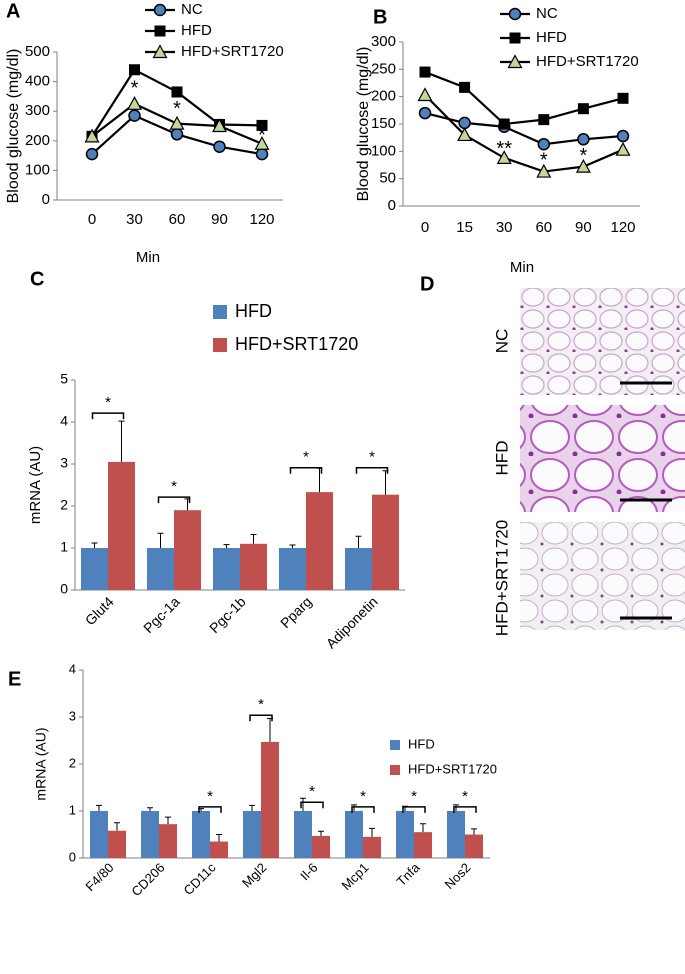  I want to click on image-label: HFD, so click(501, 458).